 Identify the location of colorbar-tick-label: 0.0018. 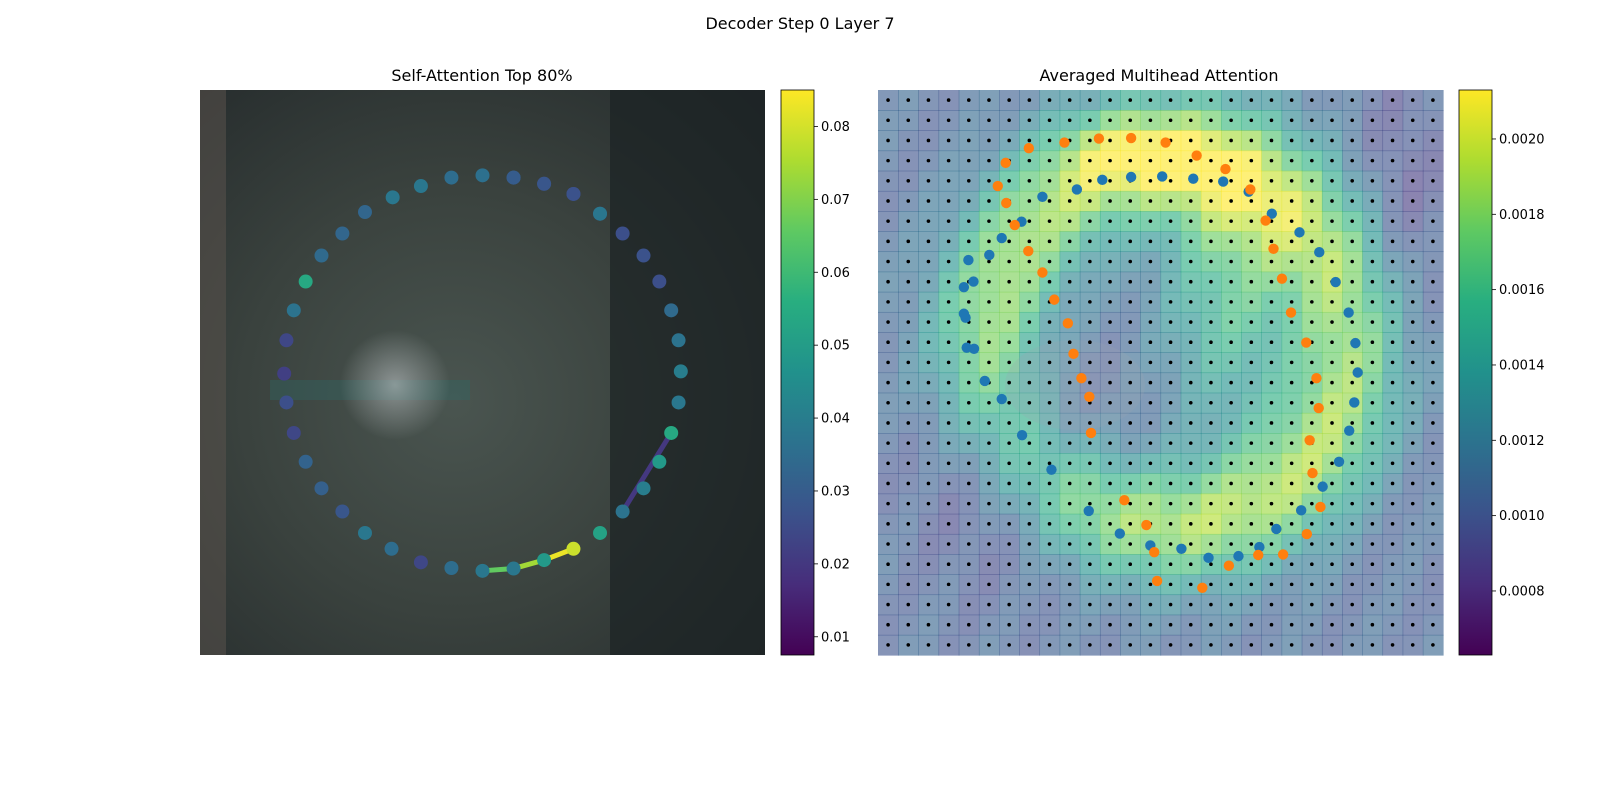
(1522, 215).